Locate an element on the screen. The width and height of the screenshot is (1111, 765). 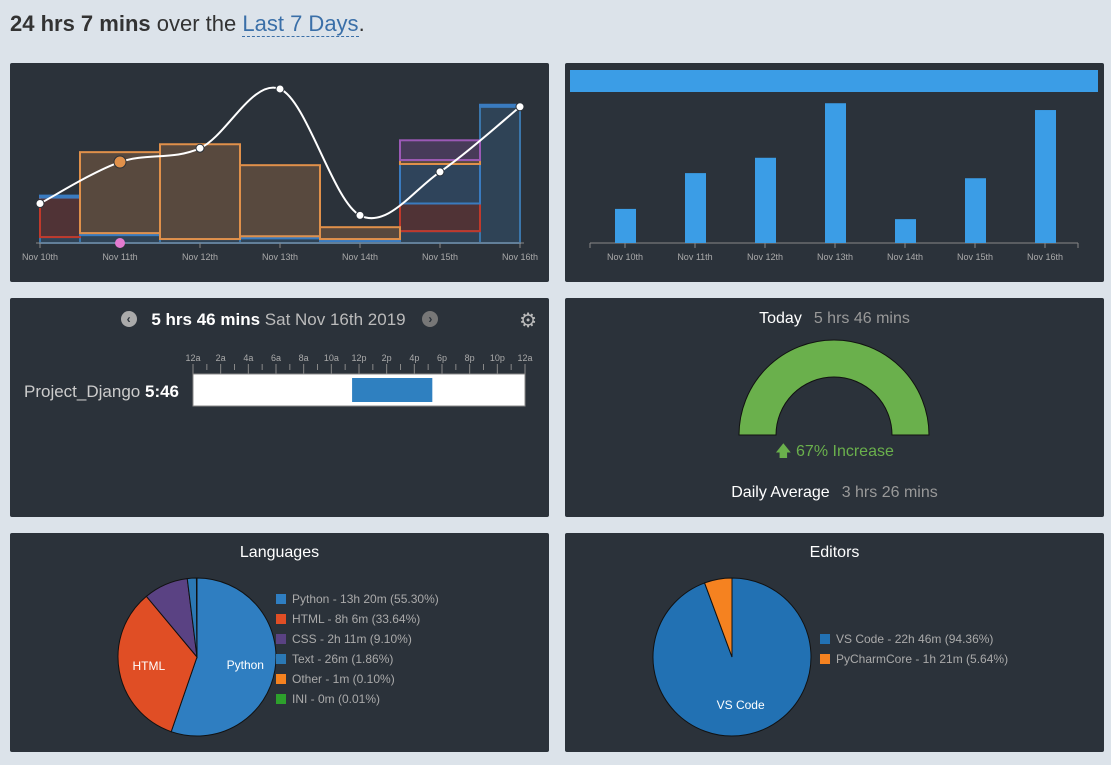
project-name: Project_Django is located at coordinates (82, 391).